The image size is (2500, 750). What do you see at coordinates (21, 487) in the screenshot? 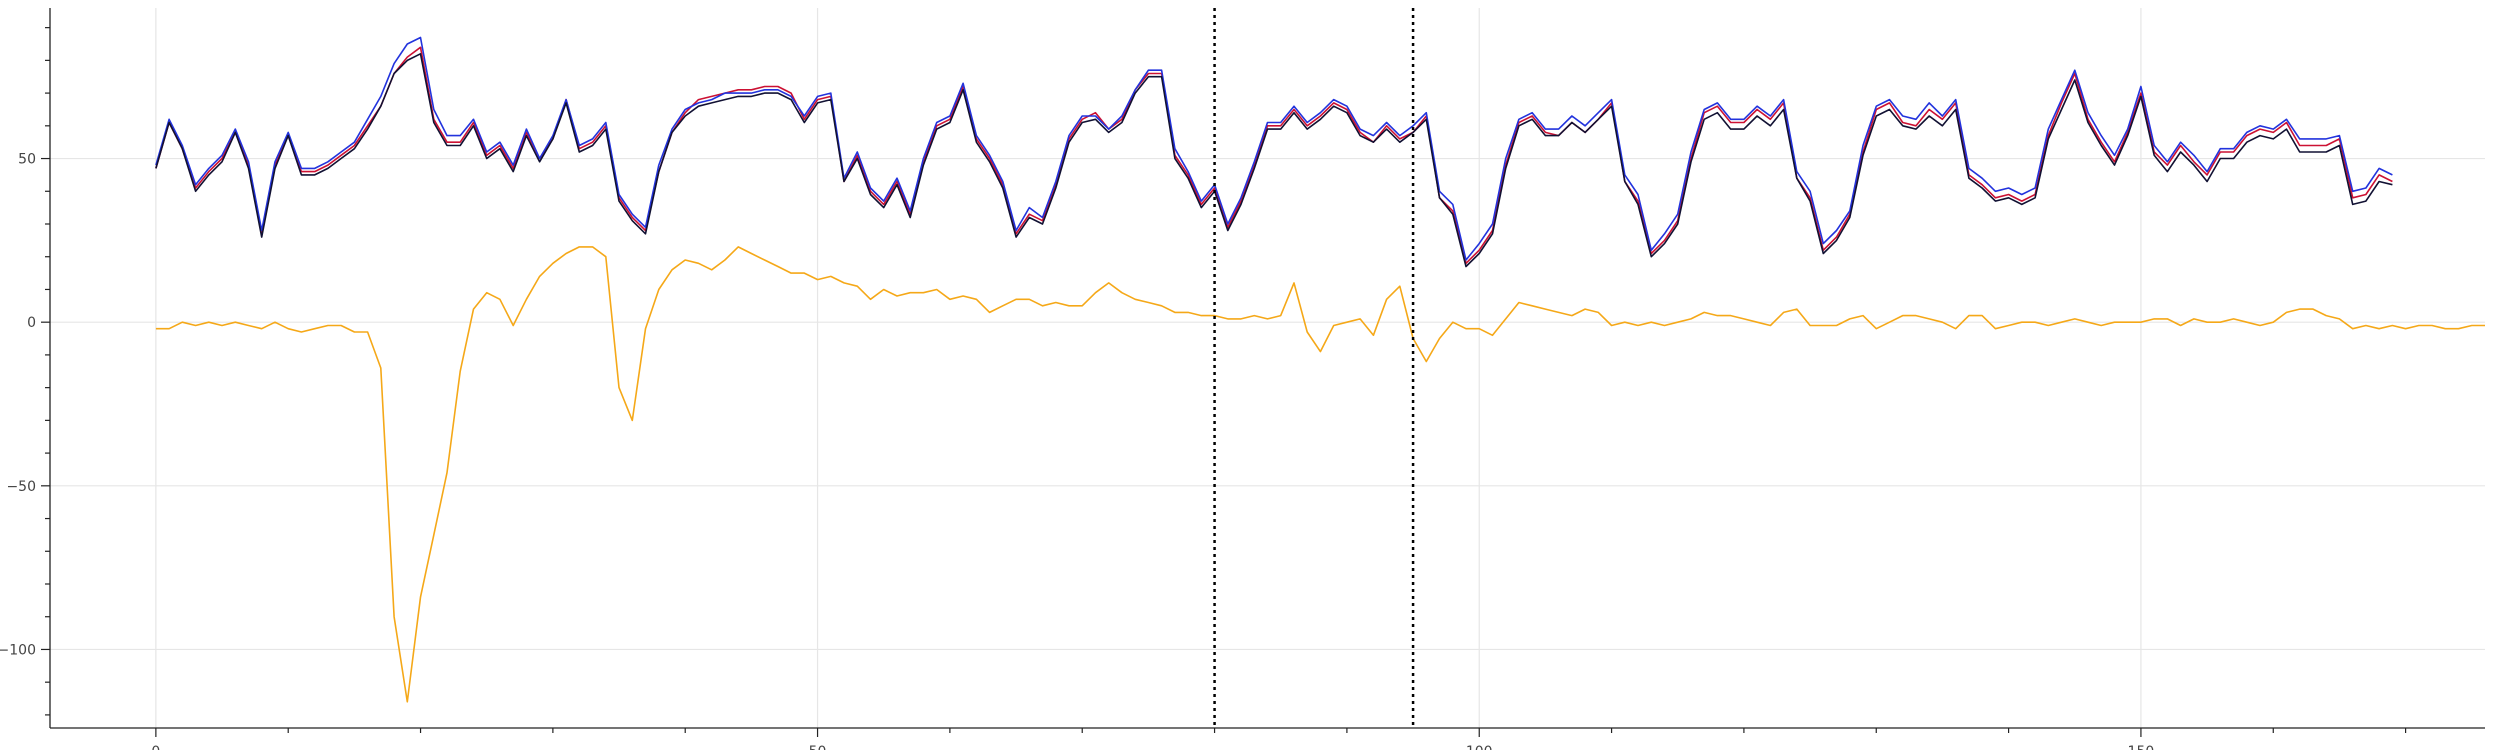
I see `y-tick-label: −50` at bounding box center [21, 487].